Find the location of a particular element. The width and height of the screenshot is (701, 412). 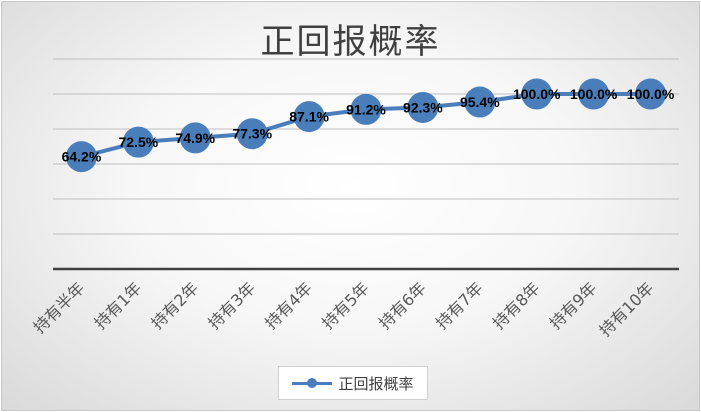

data-label: 64.2% is located at coordinates (82, 157).